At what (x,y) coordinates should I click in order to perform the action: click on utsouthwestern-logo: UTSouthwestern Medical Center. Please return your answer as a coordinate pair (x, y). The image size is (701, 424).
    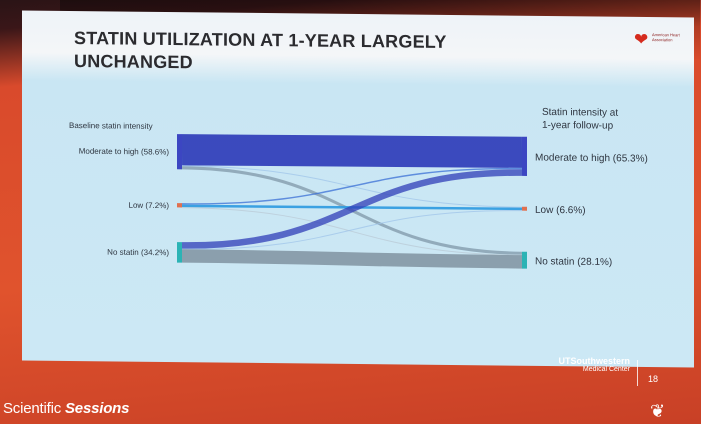
    Looking at the image, I should click on (575, 365).